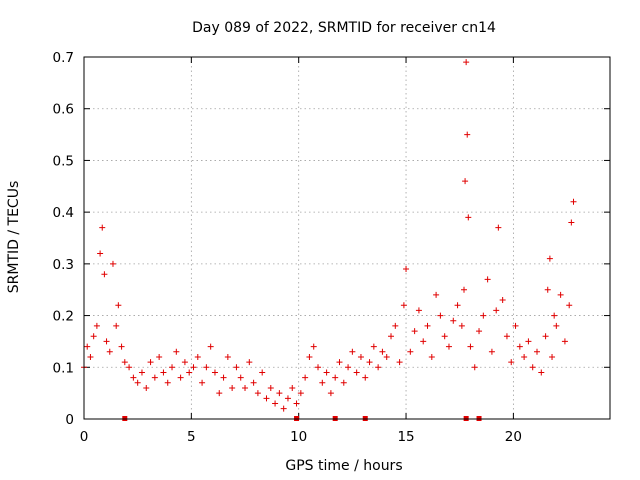  What do you see at coordinates (405, 437) in the screenshot?
I see `x-tick-label: 15` at bounding box center [405, 437].